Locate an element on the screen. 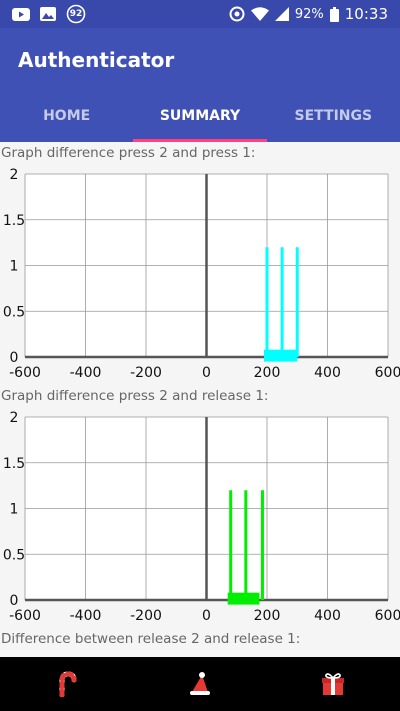 The width and height of the screenshot is (400, 711). battery-icon is located at coordinates (334, 14).